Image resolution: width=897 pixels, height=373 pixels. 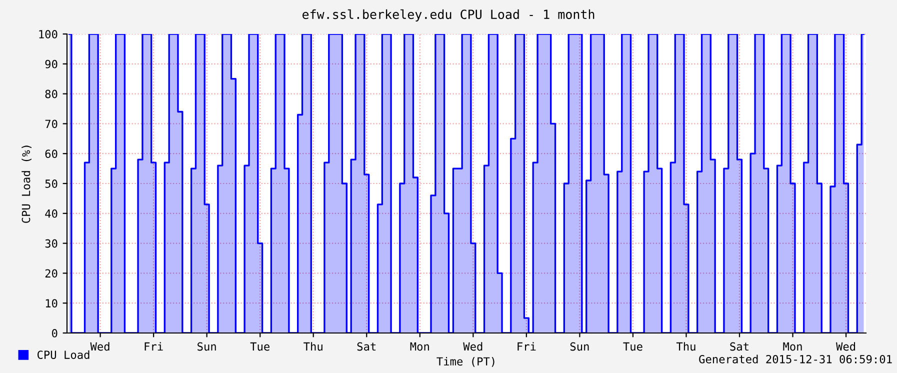 I want to click on x-axis-title: Time (PT), so click(x=465, y=361).